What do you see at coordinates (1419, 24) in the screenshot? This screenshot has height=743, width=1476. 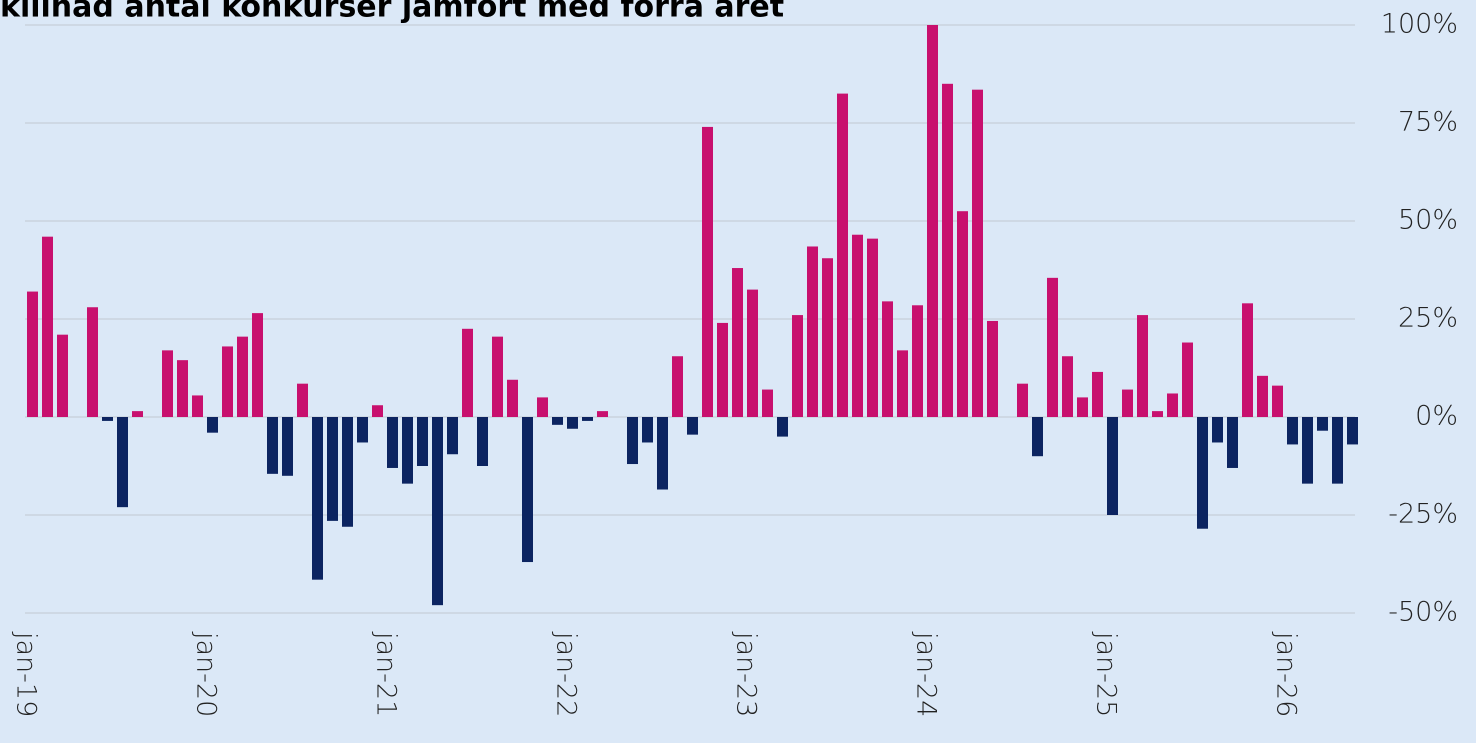 I see `y-tick-label: 100%` at bounding box center [1419, 24].